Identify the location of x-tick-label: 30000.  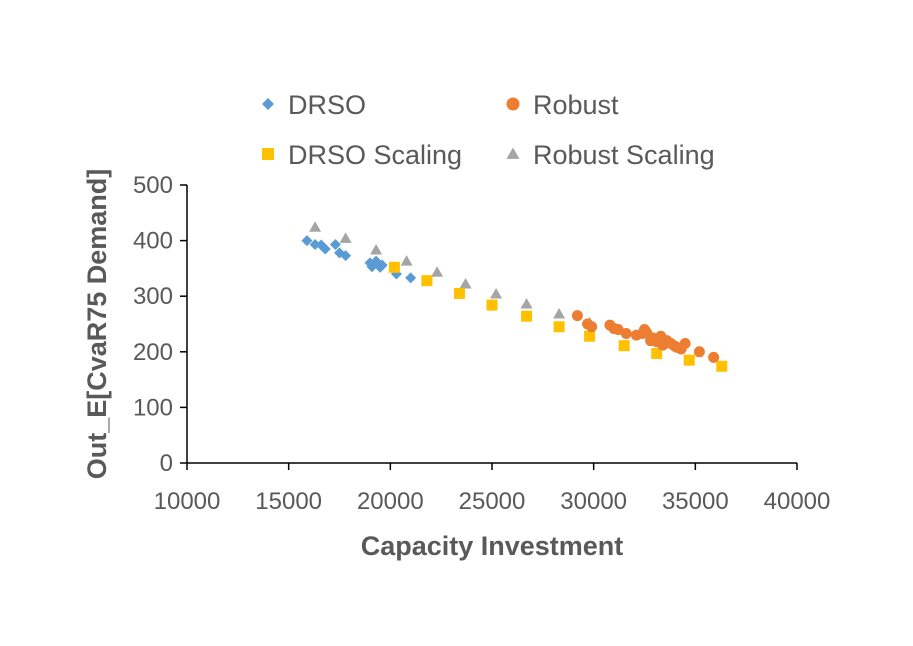
(593, 501).